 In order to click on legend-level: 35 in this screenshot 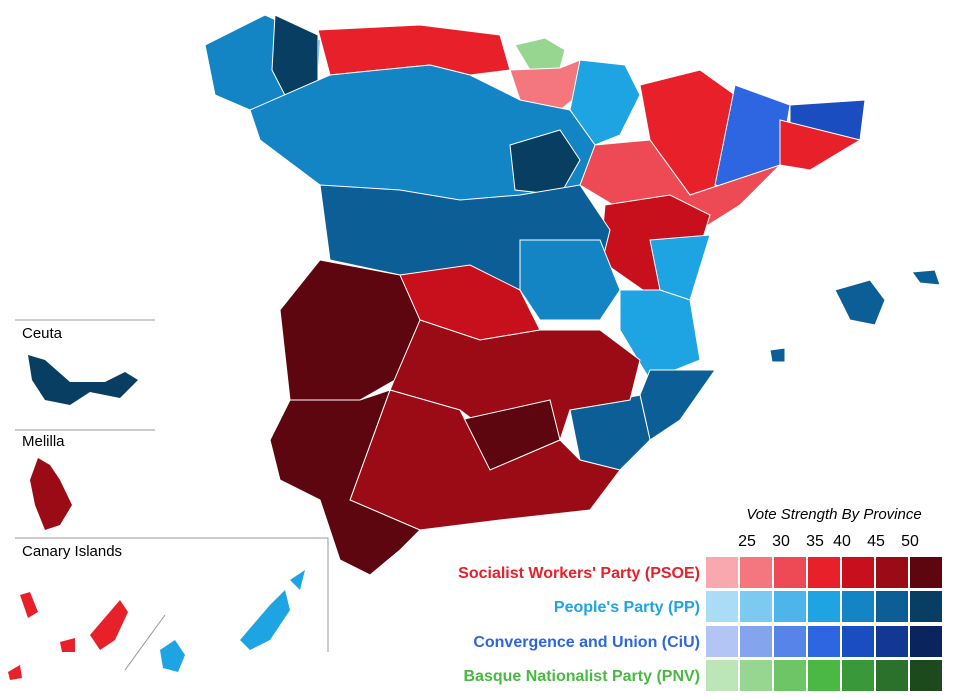, I will do `click(815, 541)`.